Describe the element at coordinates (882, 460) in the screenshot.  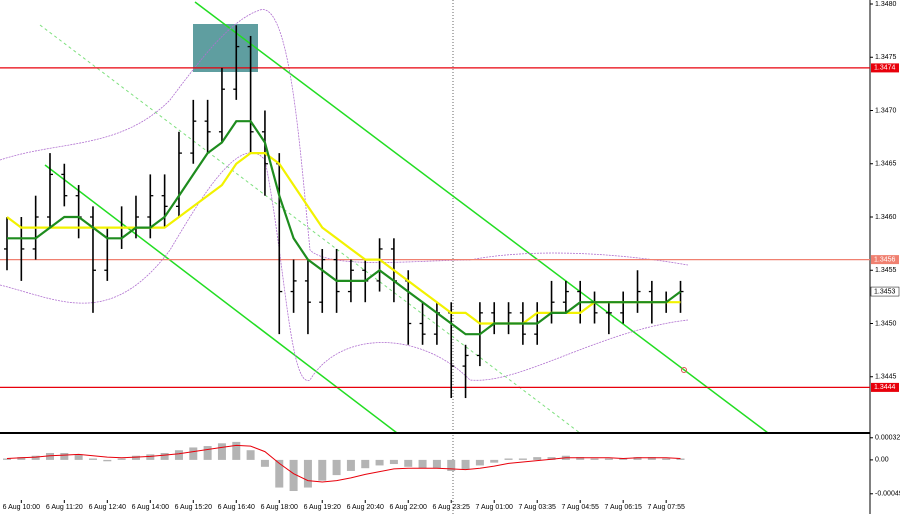
I see `macd-y-tick-label: 0.00` at that location.